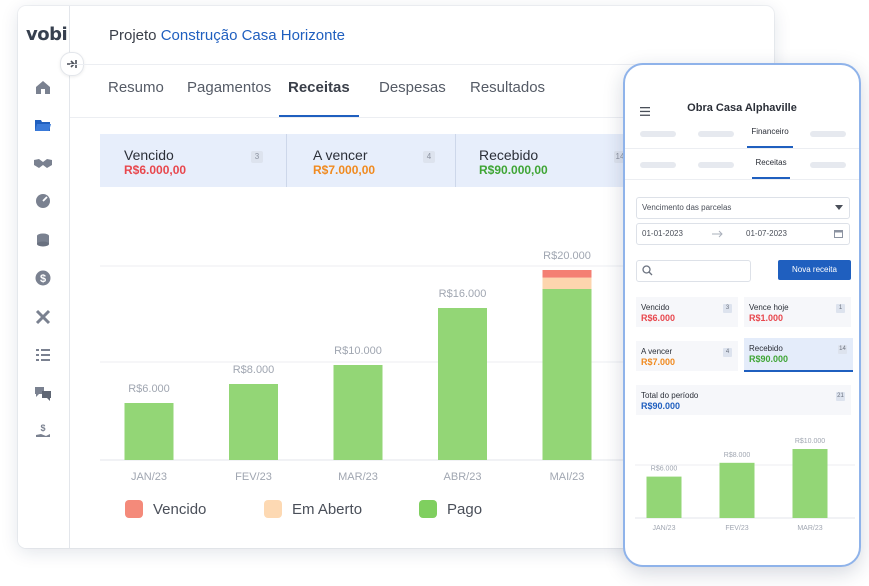  Describe the element at coordinates (766, 233) in the screenshot. I see `date-to: 01-07-2023` at that location.